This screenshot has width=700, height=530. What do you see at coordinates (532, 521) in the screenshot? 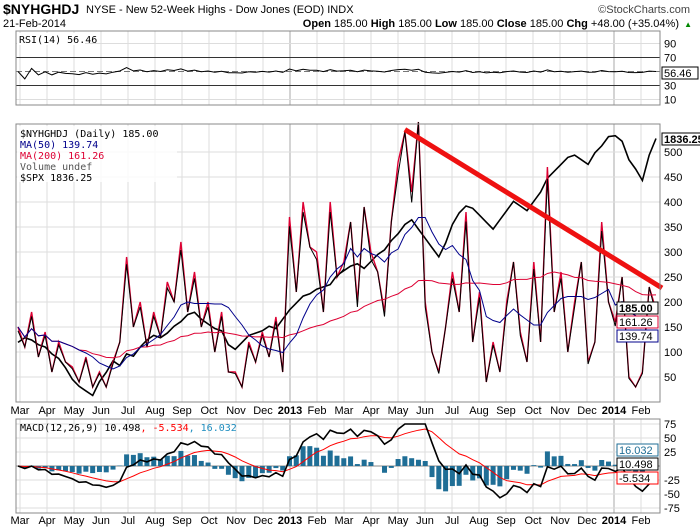
I see `x-tick-label: Oct` at bounding box center [532, 521].